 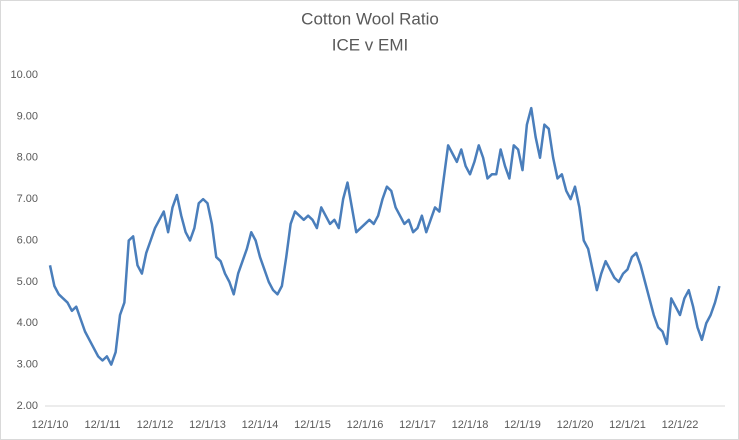 What do you see at coordinates (27, 158) in the screenshot?
I see `y-tick-label: 8.00` at bounding box center [27, 158].